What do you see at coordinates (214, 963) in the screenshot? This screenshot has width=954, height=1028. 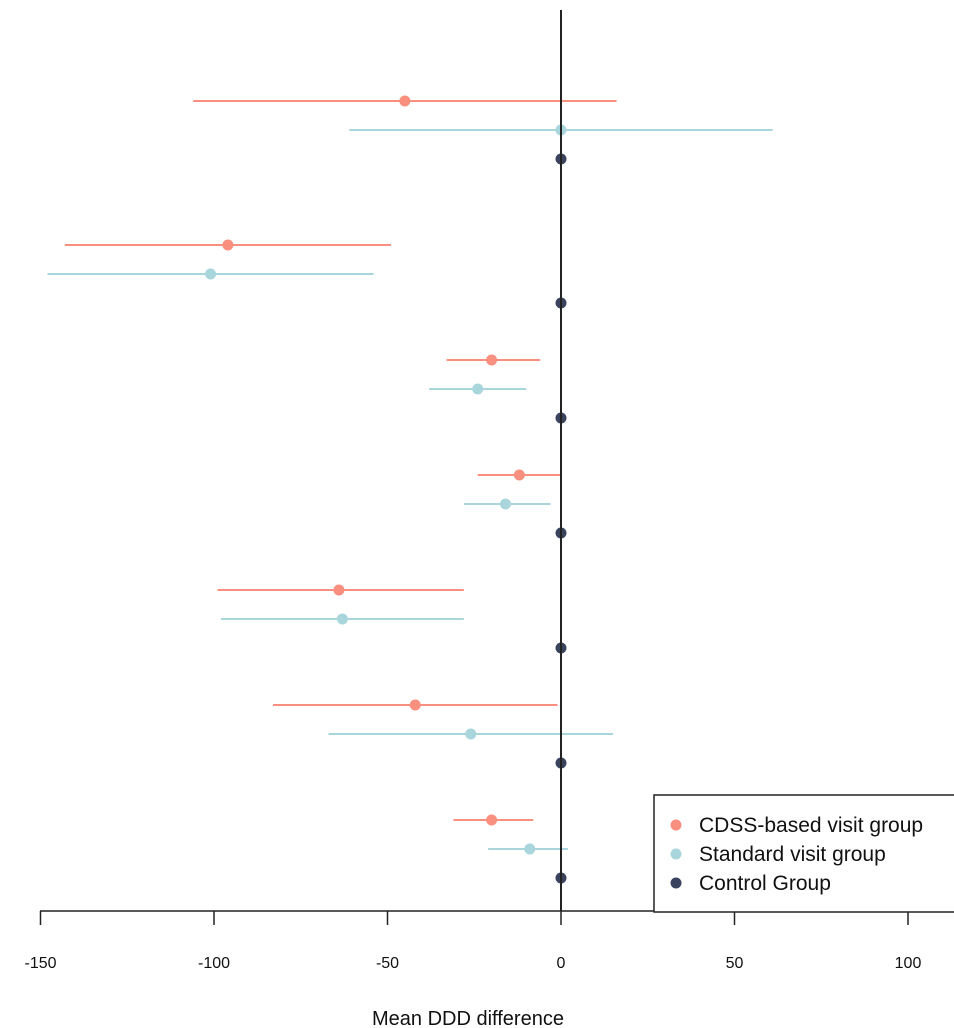 I see `x-tick-label-1: -100` at bounding box center [214, 963].